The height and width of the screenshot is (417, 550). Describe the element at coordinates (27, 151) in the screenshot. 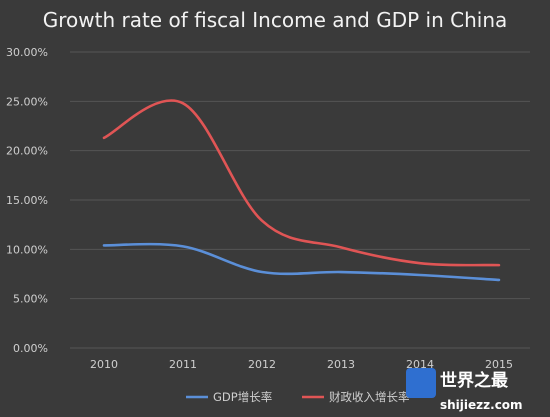

I see `y-tick-label: 20.00%` at that location.